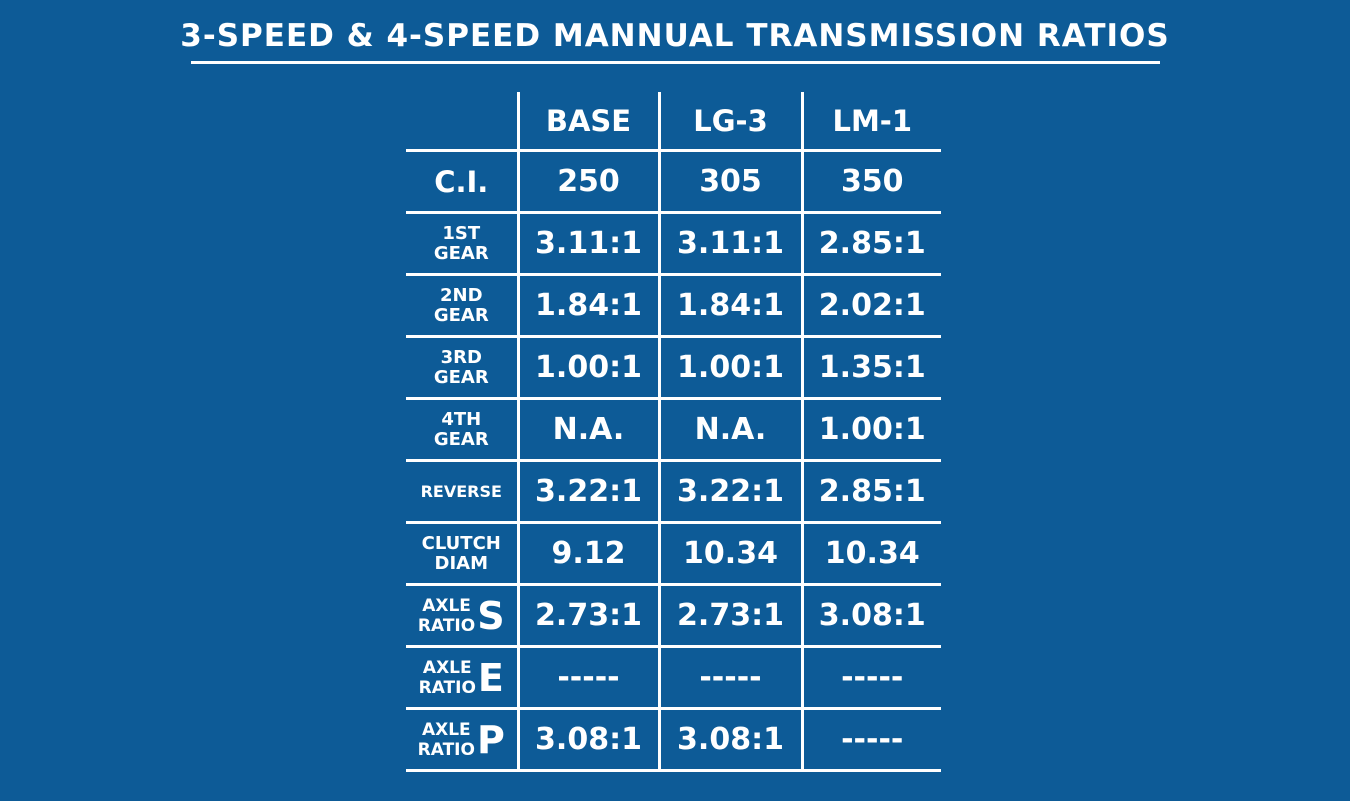 This screenshot has width=1350, height=801. I want to click on header-row: BASE LG-3 LM-1, so click(673, 122).